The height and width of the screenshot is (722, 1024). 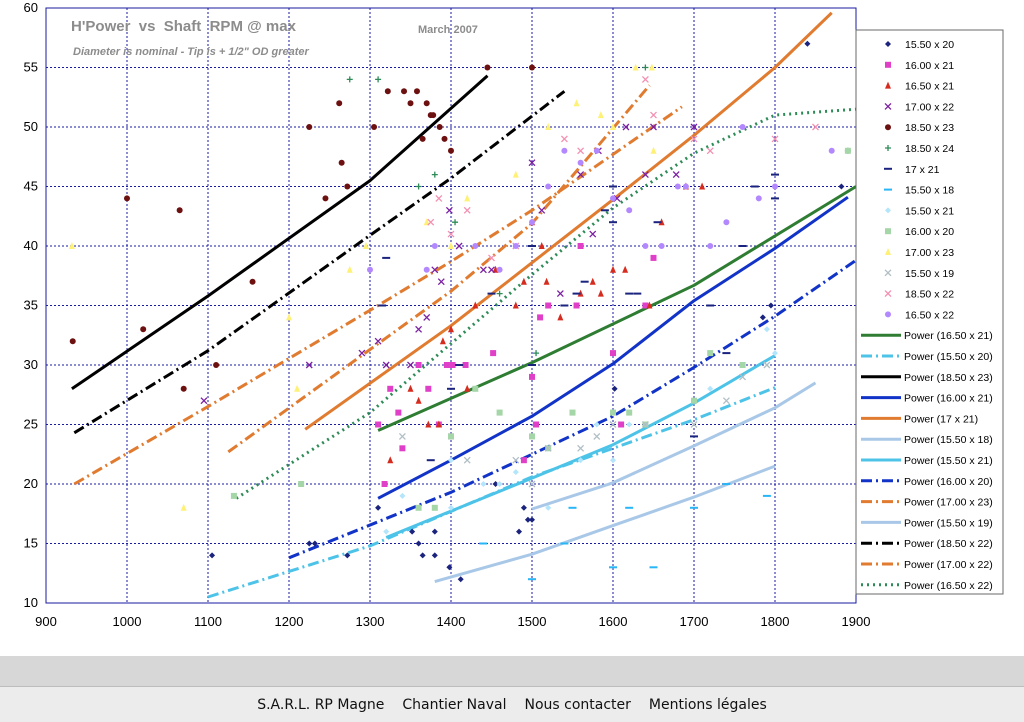 I want to click on x-tick-label: 1900, so click(x=856, y=621).